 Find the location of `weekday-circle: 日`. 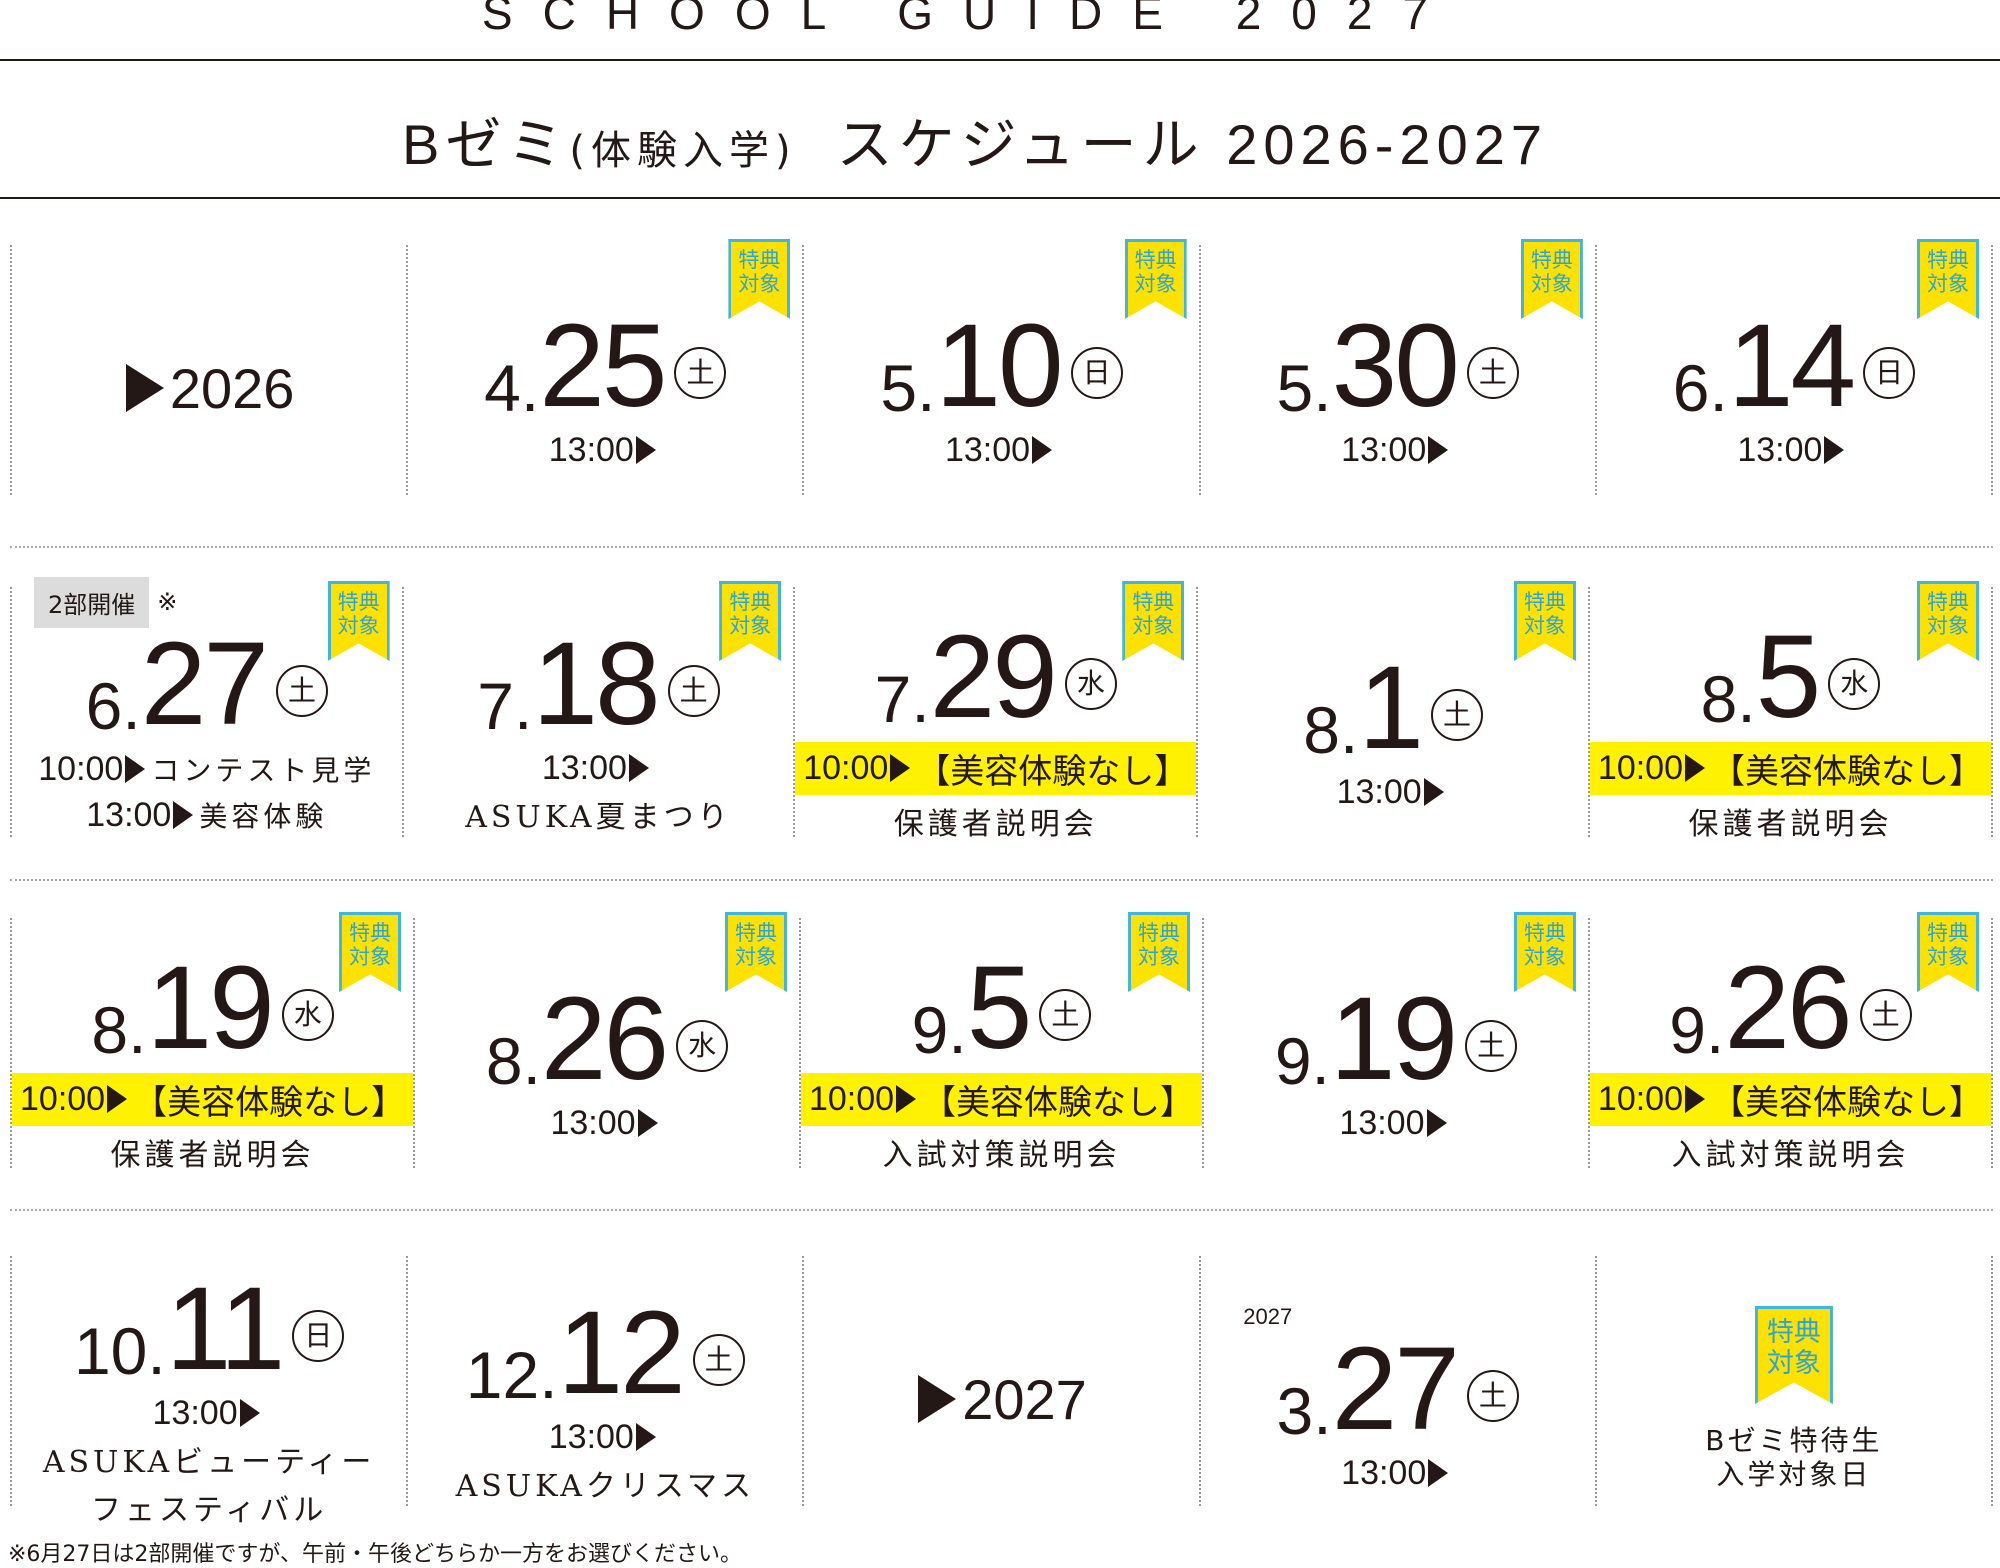

weekday-circle: 日 is located at coordinates (1096, 372).